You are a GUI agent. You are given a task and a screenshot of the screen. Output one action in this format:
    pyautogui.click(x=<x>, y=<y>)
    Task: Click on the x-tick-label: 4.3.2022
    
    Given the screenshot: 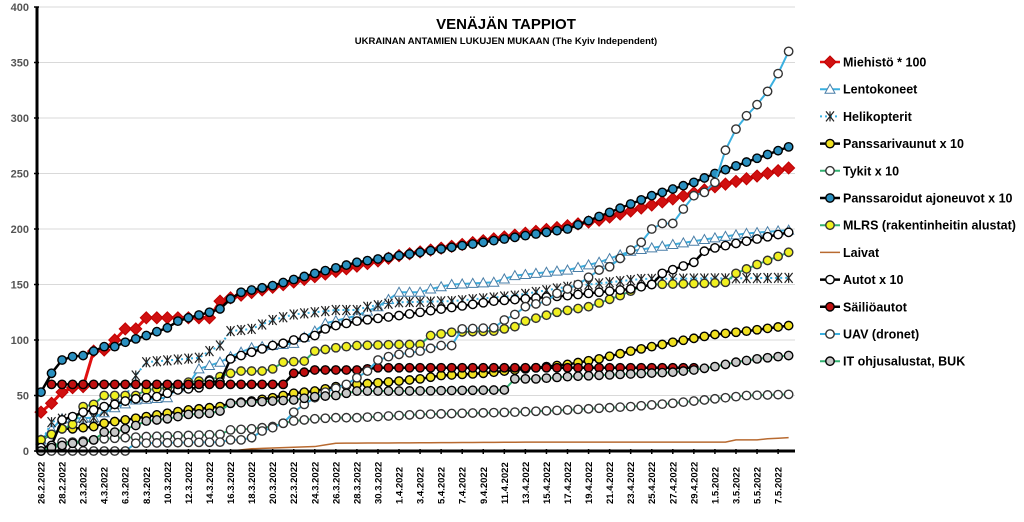 What is the action you would take?
    pyautogui.click(x=105, y=485)
    